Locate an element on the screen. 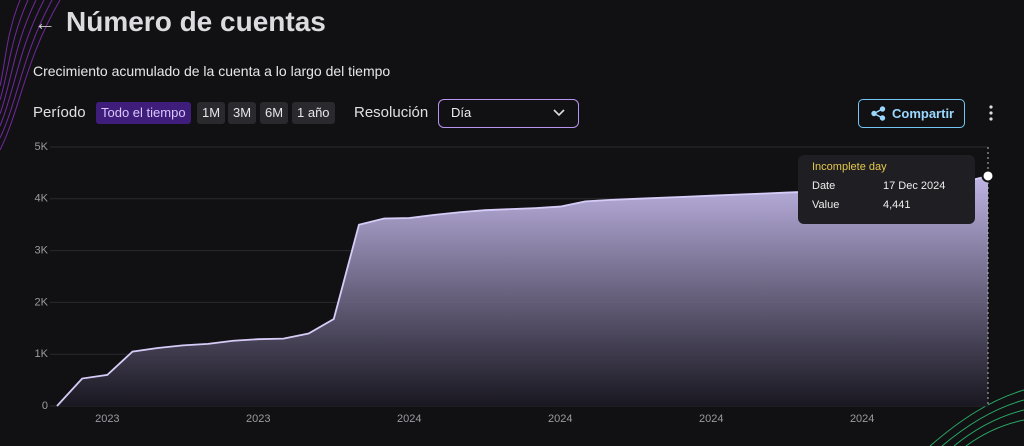  period-button: 6M is located at coordinates (274, 113).